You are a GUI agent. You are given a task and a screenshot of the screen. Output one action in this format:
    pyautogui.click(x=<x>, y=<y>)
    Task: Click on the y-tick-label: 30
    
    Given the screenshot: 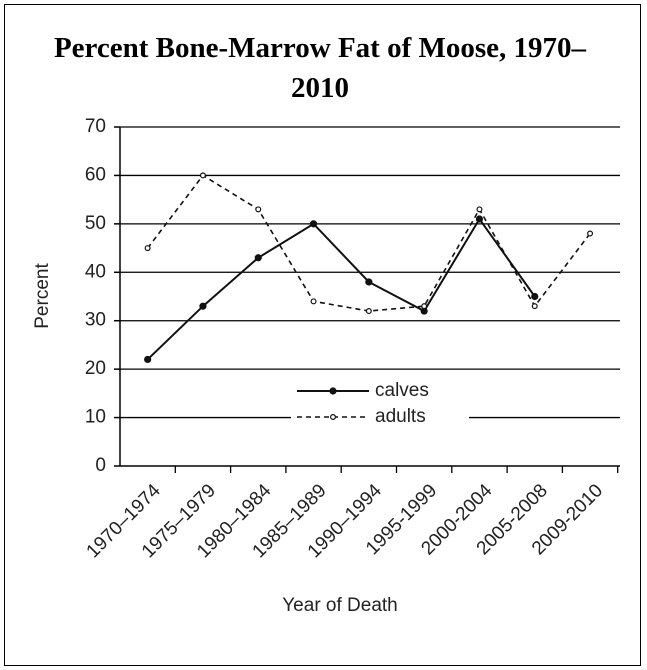 What is the action you would take?
    pyautogui.click(x=95, y=320)
    